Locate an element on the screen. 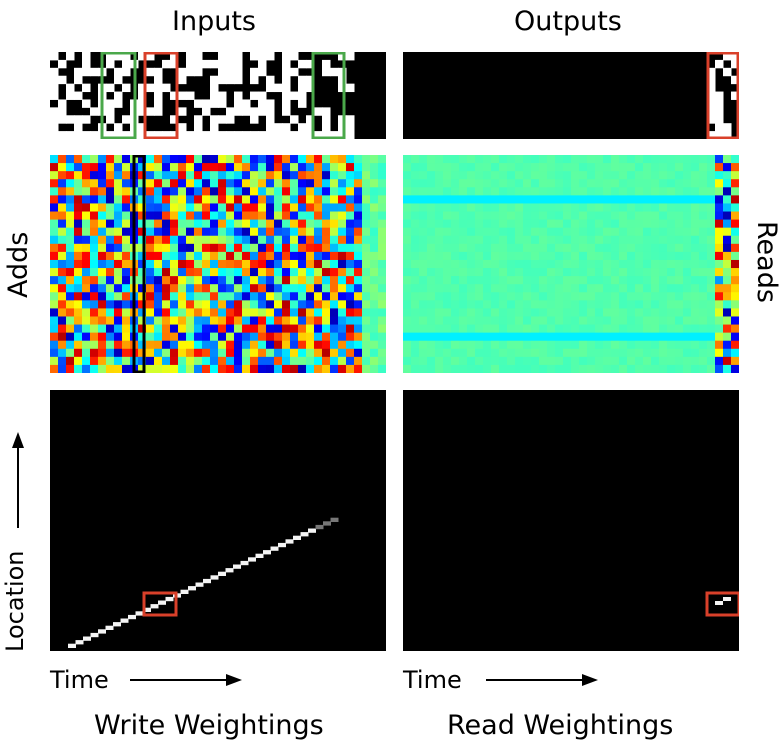 Image resolution: width=780 pixels, height=741 pixels. output-bit is located at coordinates (711, 103).